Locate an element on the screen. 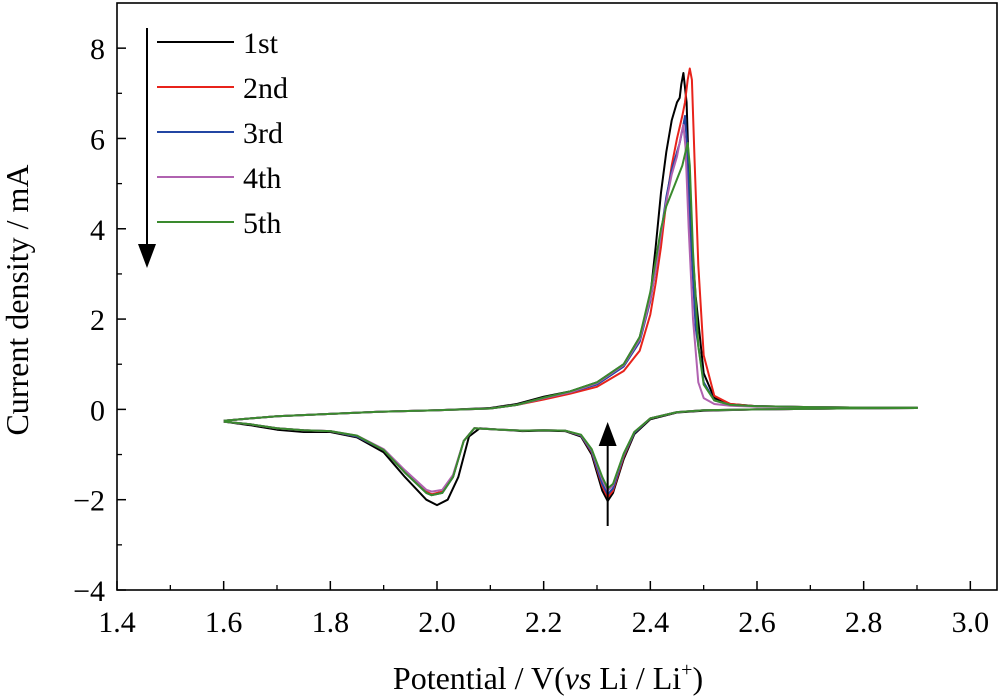 This screenshot has width=1000, height=700. x-tick-label: 3.0 is located at coordinates (971, 622).